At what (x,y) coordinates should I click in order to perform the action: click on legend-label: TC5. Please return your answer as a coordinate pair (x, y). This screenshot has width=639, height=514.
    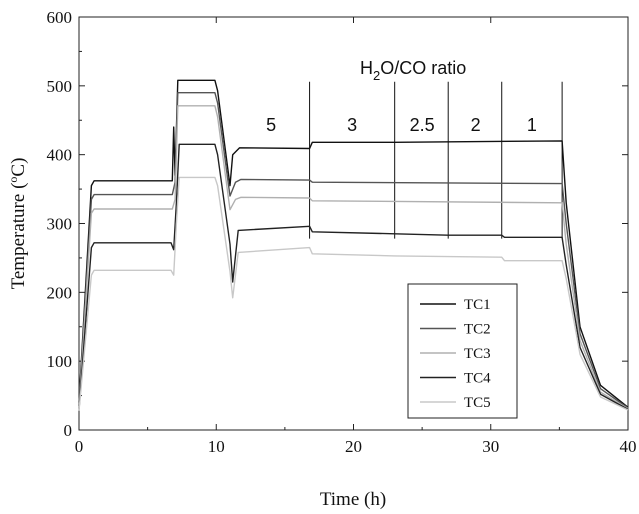
    Looking at the image, I should click on (477, 403).